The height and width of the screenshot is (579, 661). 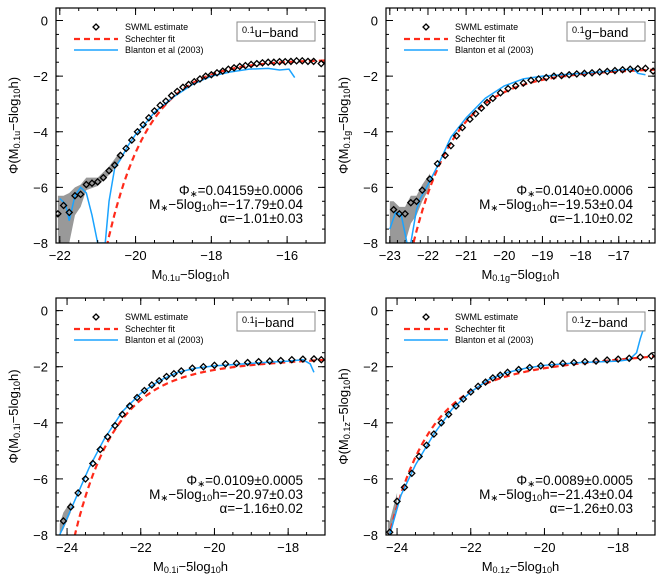 I want to click on y-axis-label: Φ(M0.1z−5log10h), so click(x=344, y=416).